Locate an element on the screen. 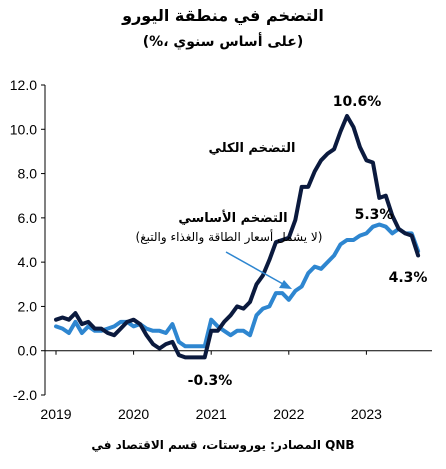 The width and height of the screenshot is (446, 469). y-tick-label: 12.0 is located at coordinates (23, 85).